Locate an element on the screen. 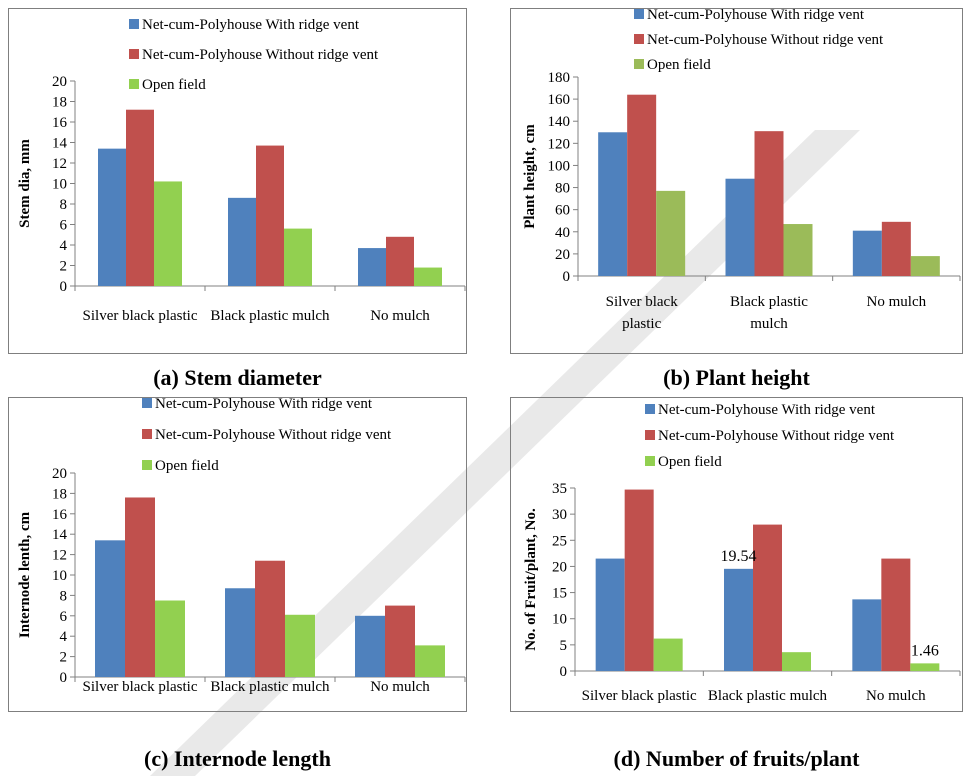  caption-number-of-fruits: (d) Number of fruits/plant is located at coordinates (736, 758).